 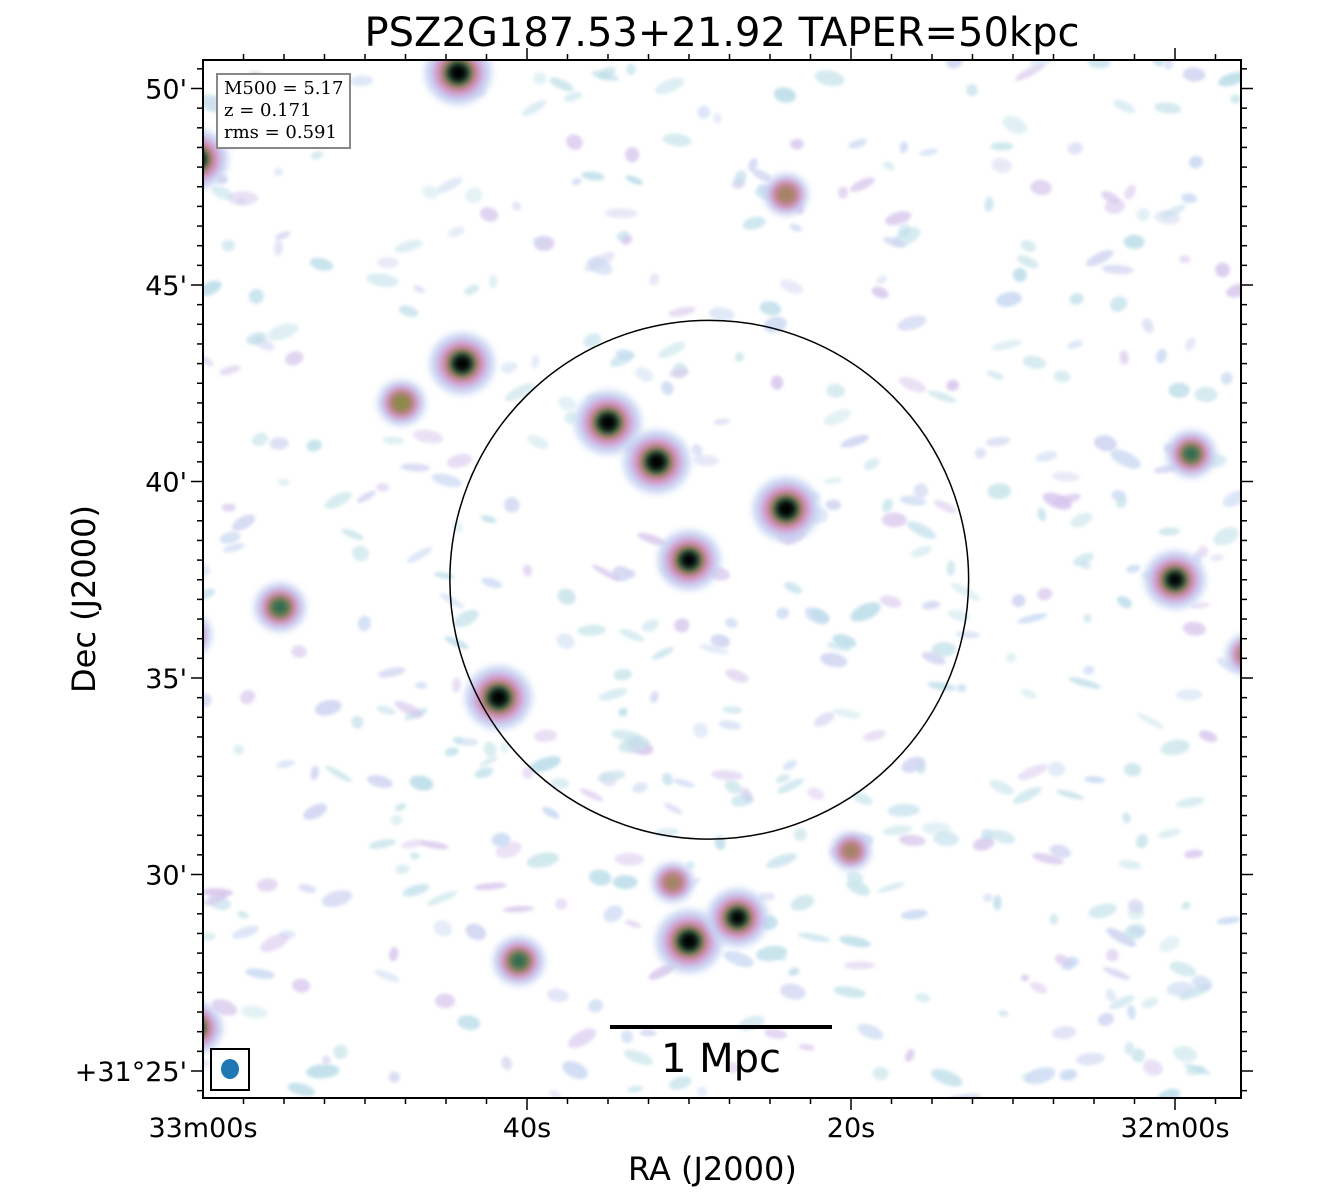 I want to click on info-z: z = 0.171, so click(x=268, y=110).